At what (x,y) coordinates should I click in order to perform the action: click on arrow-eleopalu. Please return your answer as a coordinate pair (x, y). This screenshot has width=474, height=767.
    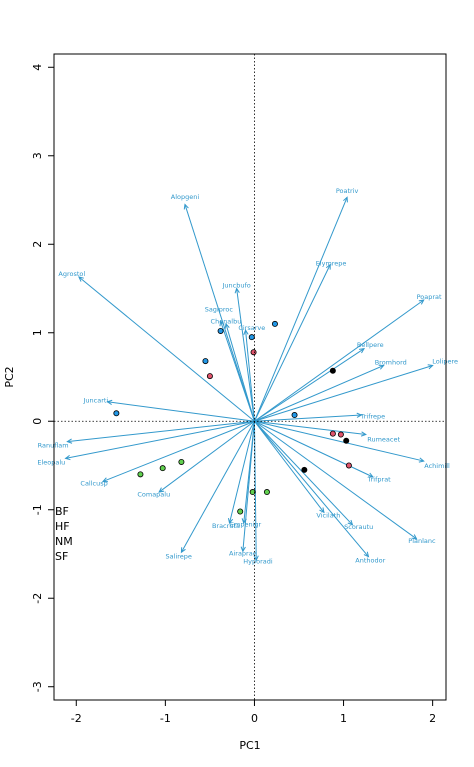
    Looking at the image, I should click on (160, 439).